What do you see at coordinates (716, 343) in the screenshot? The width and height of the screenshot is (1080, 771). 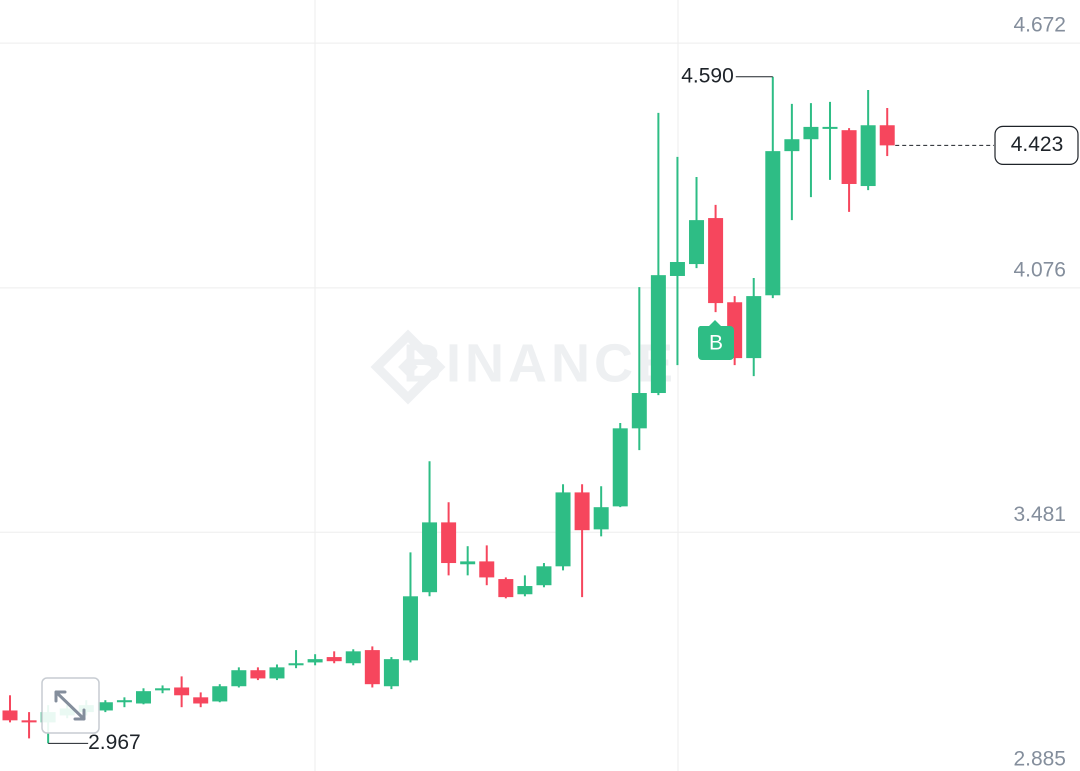 I see `marker-label: B` at bounding box center [716, 343].